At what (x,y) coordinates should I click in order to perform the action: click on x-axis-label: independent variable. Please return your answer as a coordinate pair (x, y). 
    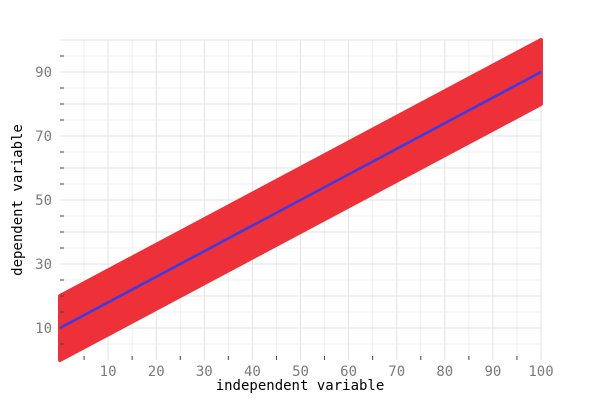
    Looking at the image, I should click on (300, 386).